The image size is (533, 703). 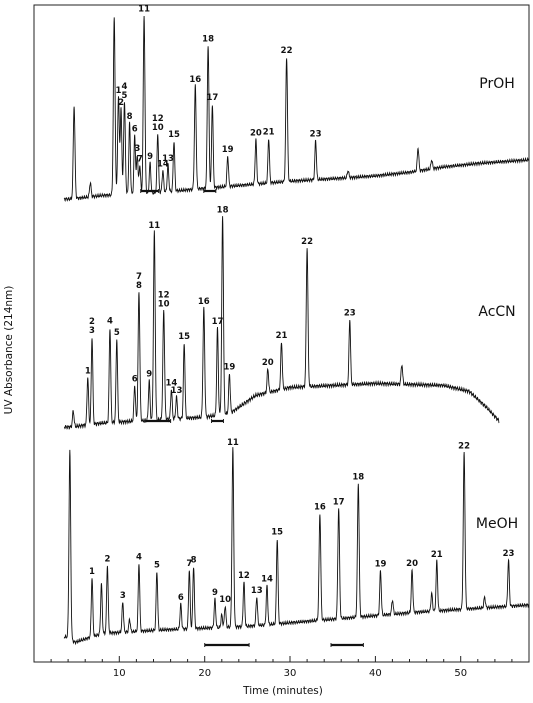 What do you see at coordinates (339, 502) in the screenshot?
I see `peak-label-line: 17` at bounding box center [339, 502].